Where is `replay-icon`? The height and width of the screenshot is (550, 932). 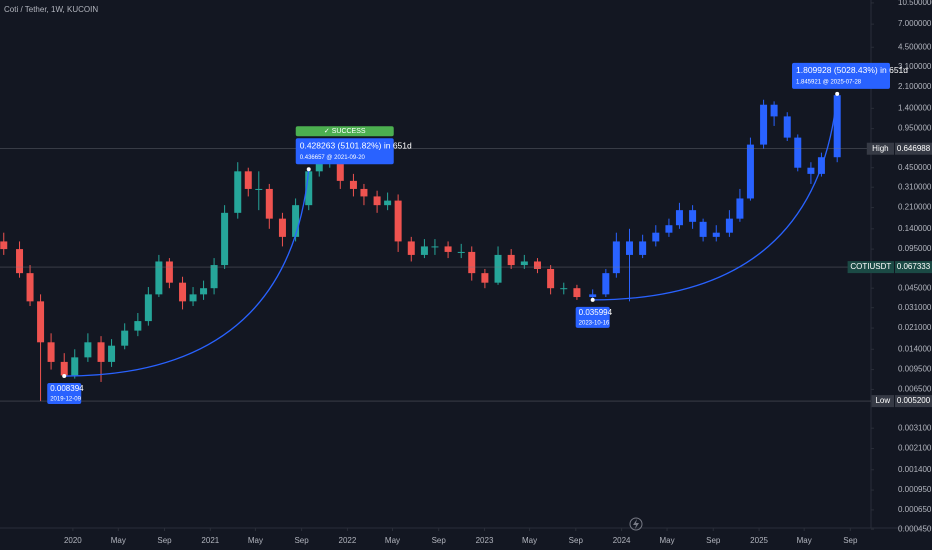 replay-icon is located at coordinates (636, 524).